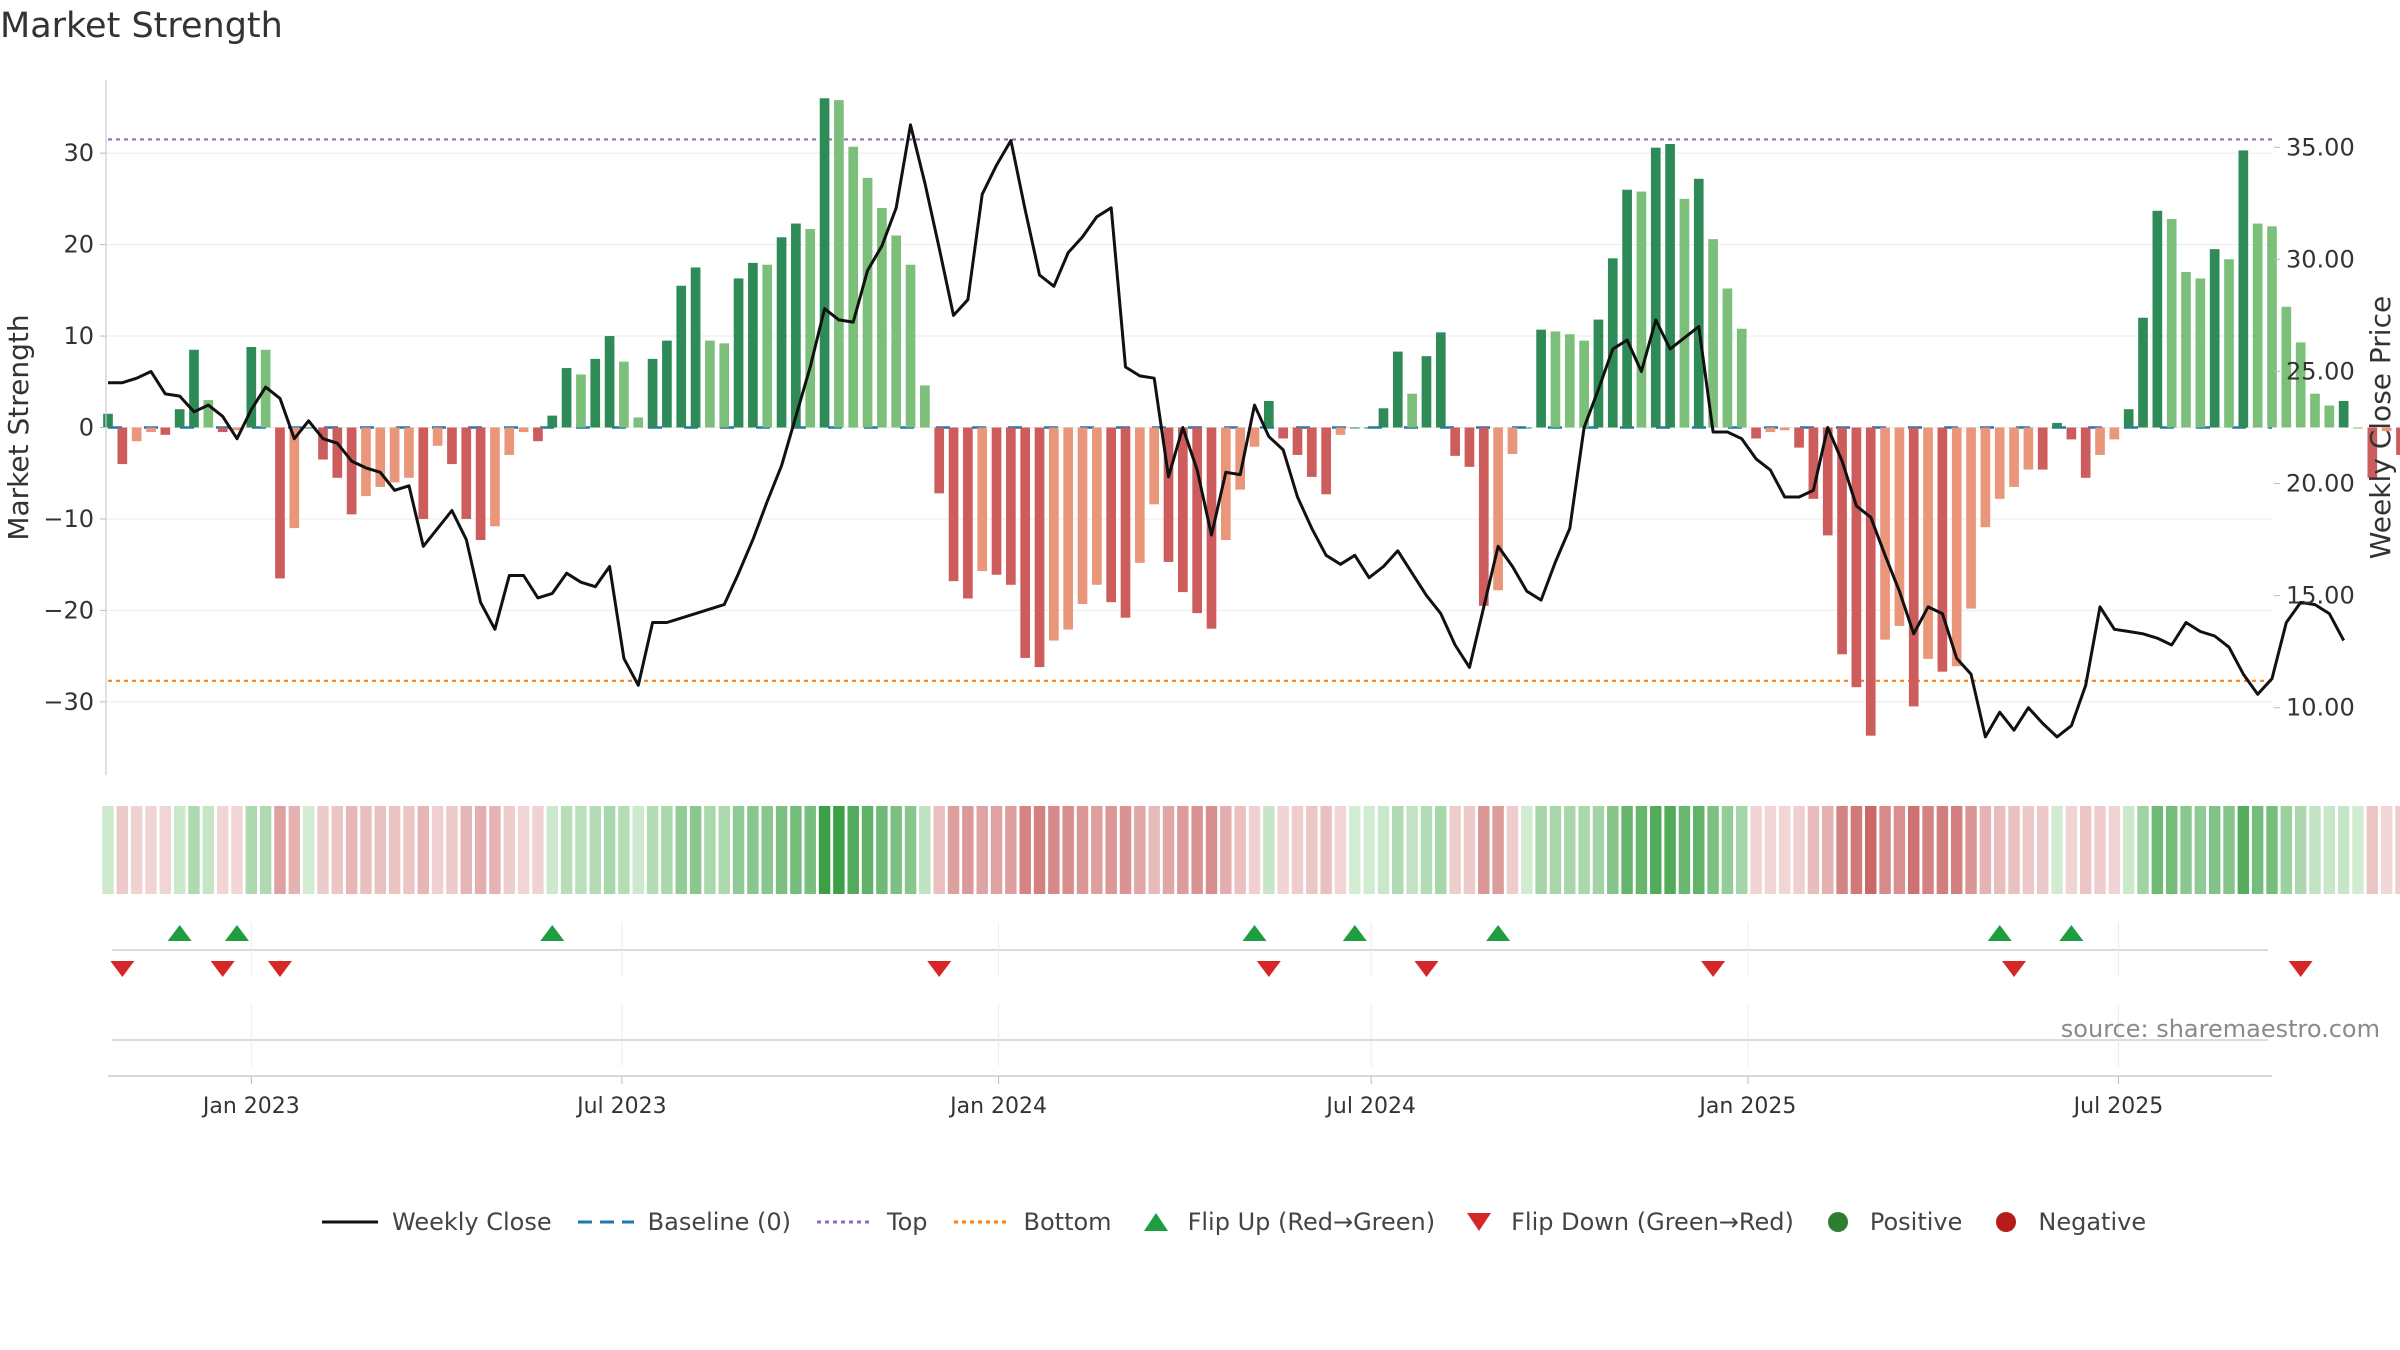  What do you see at coordinates (982, 1222) in the screenshot?
I see `dotted-line-icon` at bounding box center [982, 1222].